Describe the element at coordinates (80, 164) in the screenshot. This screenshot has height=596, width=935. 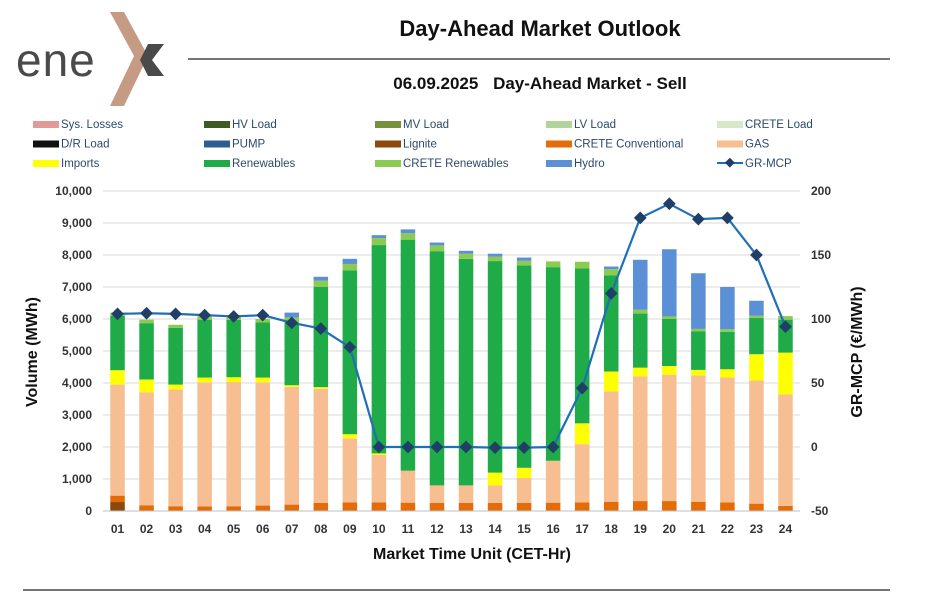
I see `legend-label: Imports` at that location.